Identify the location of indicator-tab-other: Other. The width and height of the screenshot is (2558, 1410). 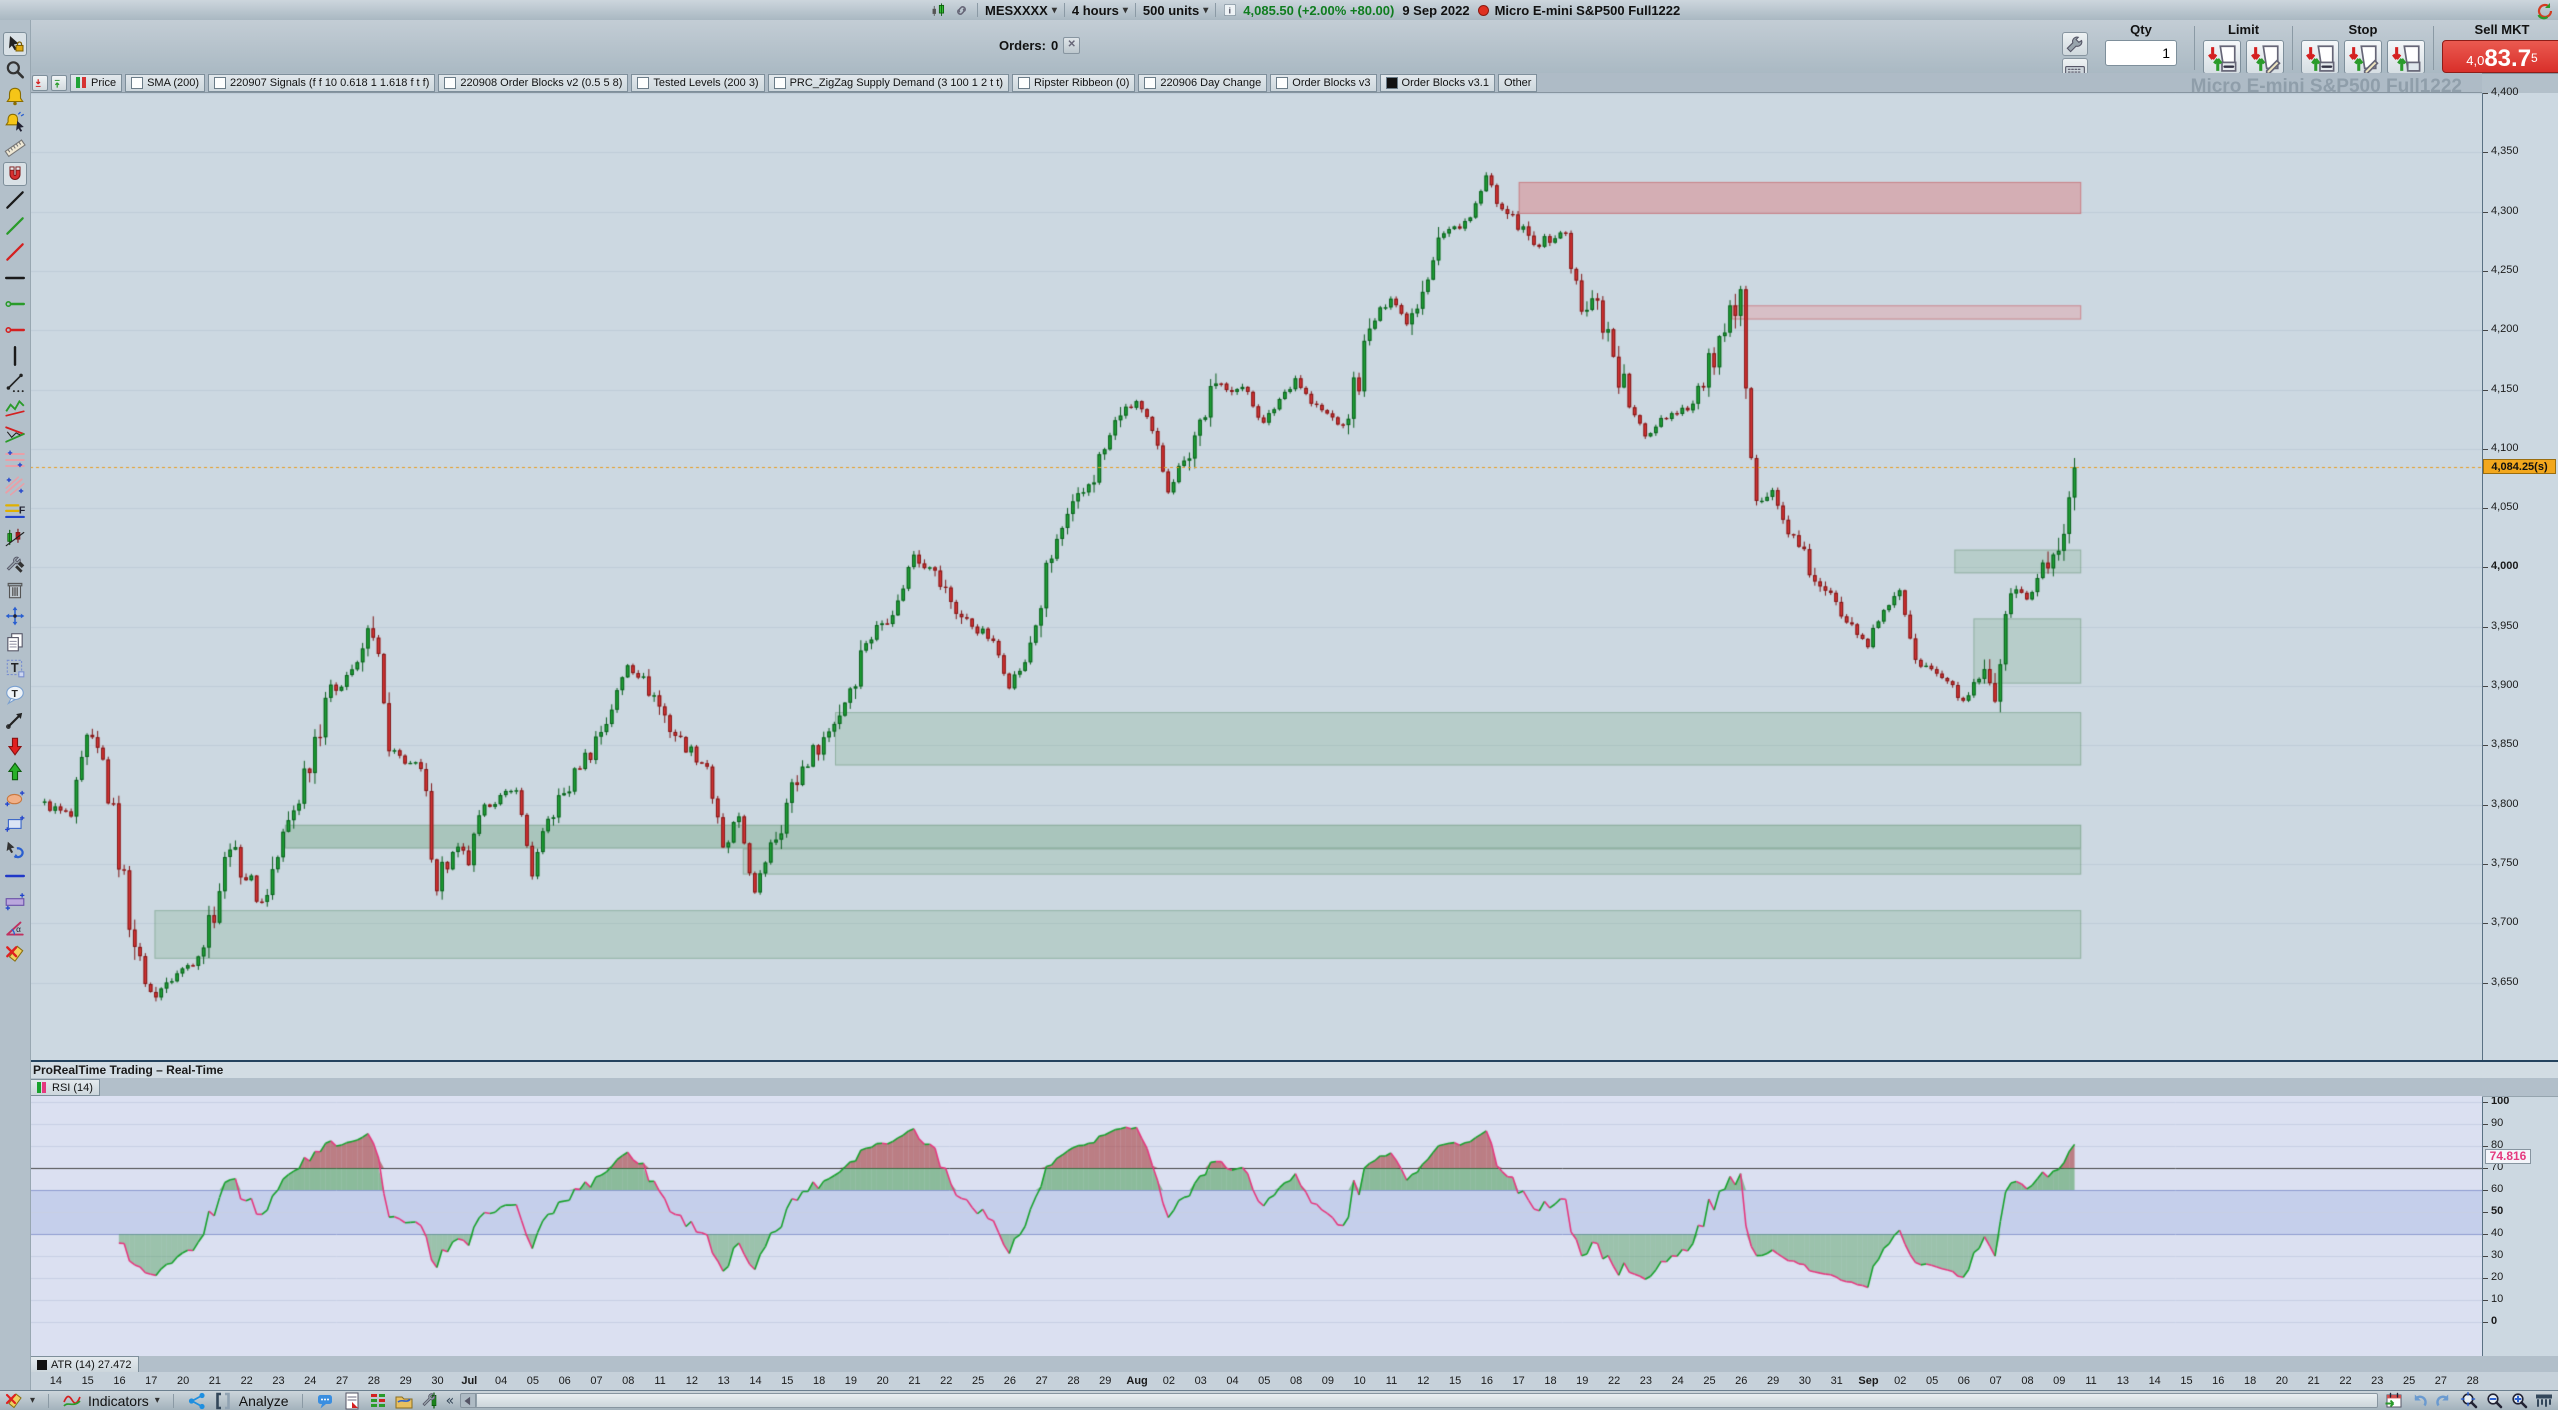
(1517, 82).